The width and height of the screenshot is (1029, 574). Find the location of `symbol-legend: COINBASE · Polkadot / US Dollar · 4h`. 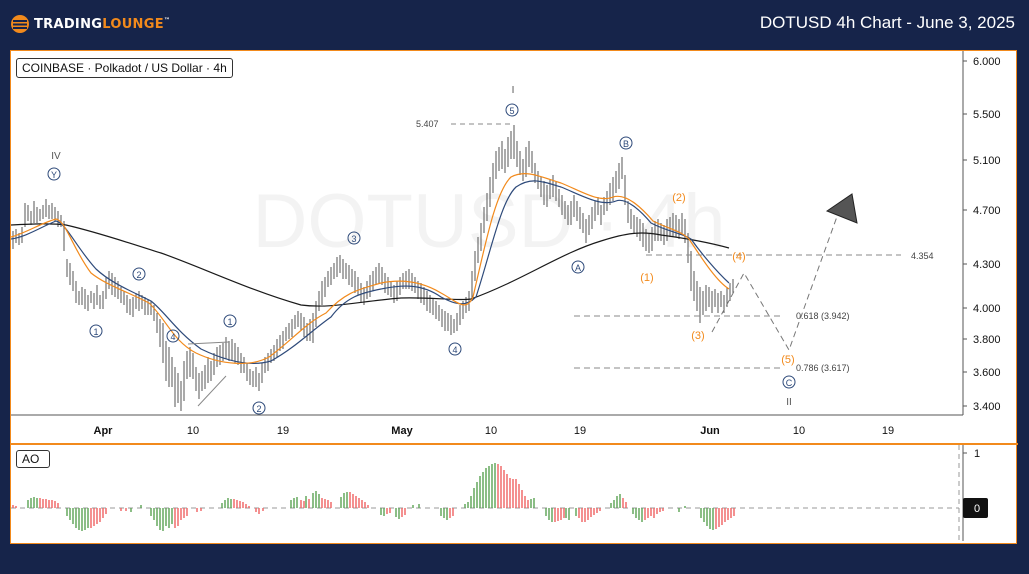

symbol-legend: COINBASE · Polkadot / US Dollar · 4h is located at coordinates (124, 68).